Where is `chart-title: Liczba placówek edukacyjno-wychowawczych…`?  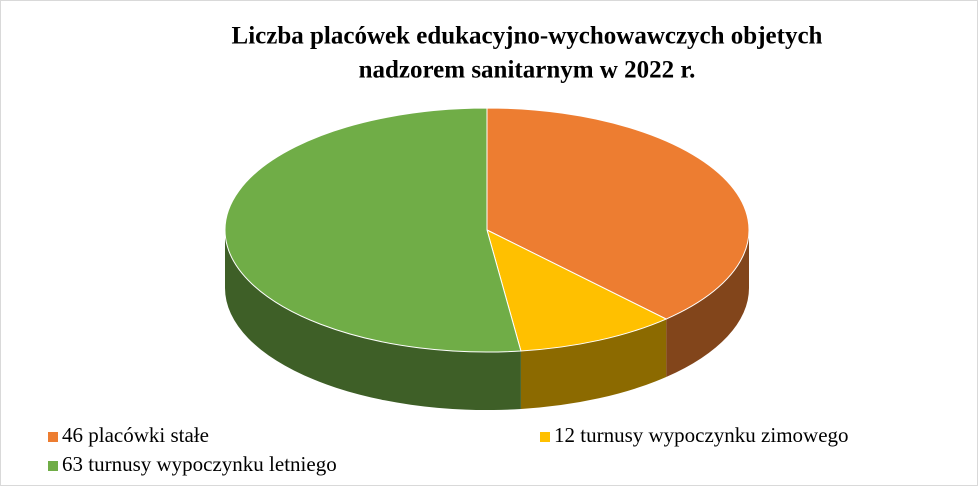 chart-title: Liczba placówek edukacyjno-wychowawczych… is located at coordinates (527, 36).